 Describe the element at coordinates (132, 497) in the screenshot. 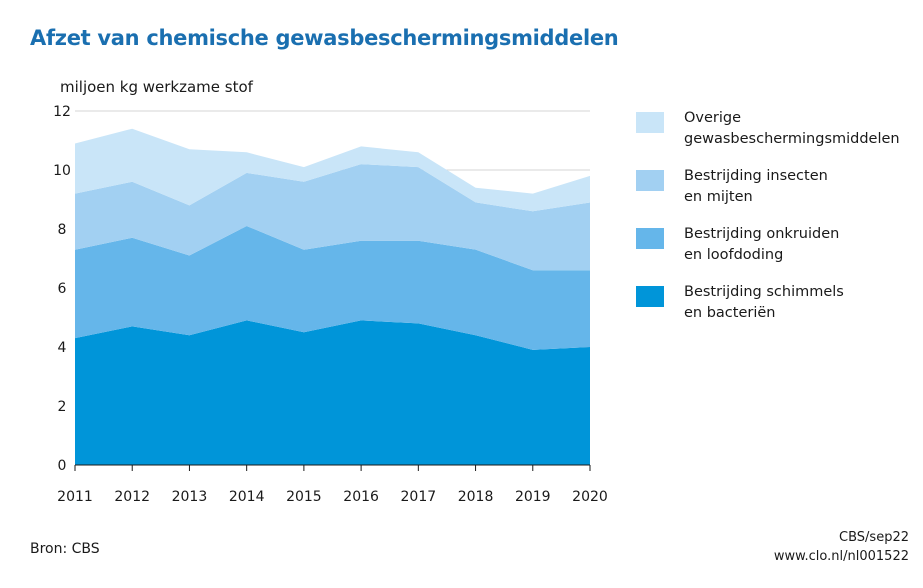

I see `x-tick-label: 2012` at that location.